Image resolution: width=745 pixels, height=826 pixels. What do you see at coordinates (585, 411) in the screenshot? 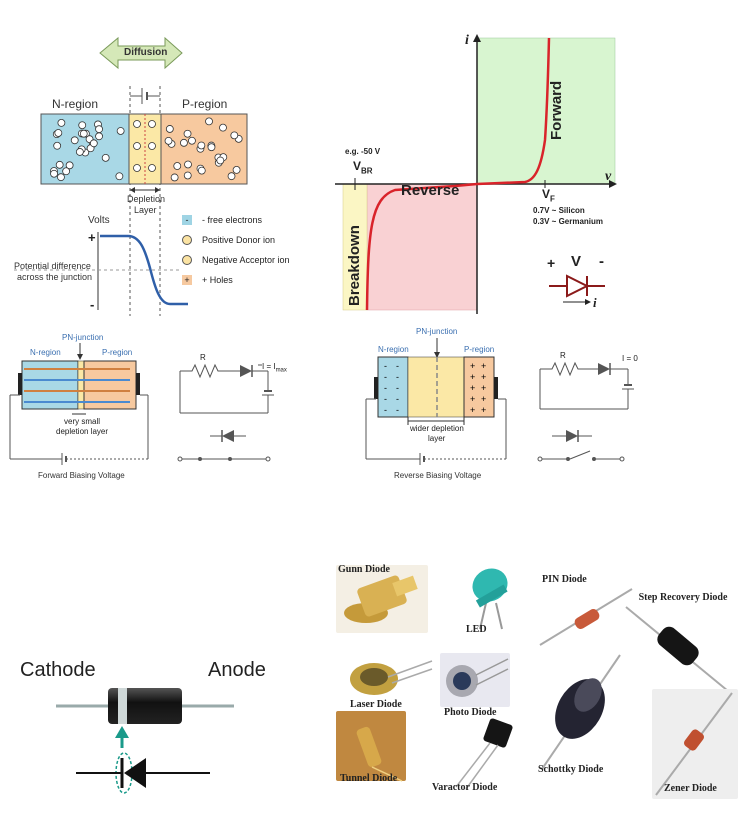
I see `rb-circuit` at bounding box center [585, 411].